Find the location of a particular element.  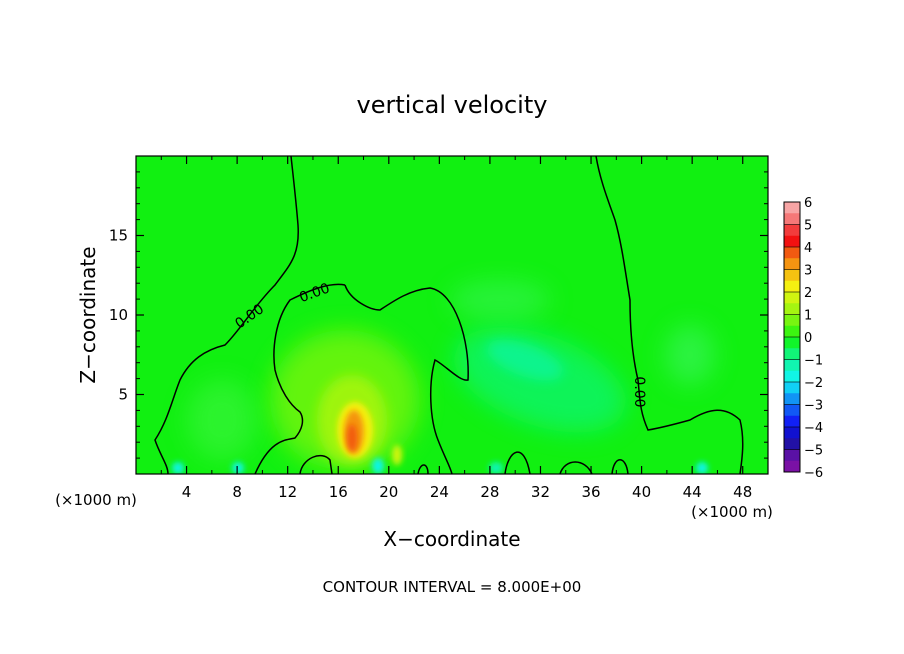

x-unit-left: (×1000 m) is located at coordinates (96, 500).